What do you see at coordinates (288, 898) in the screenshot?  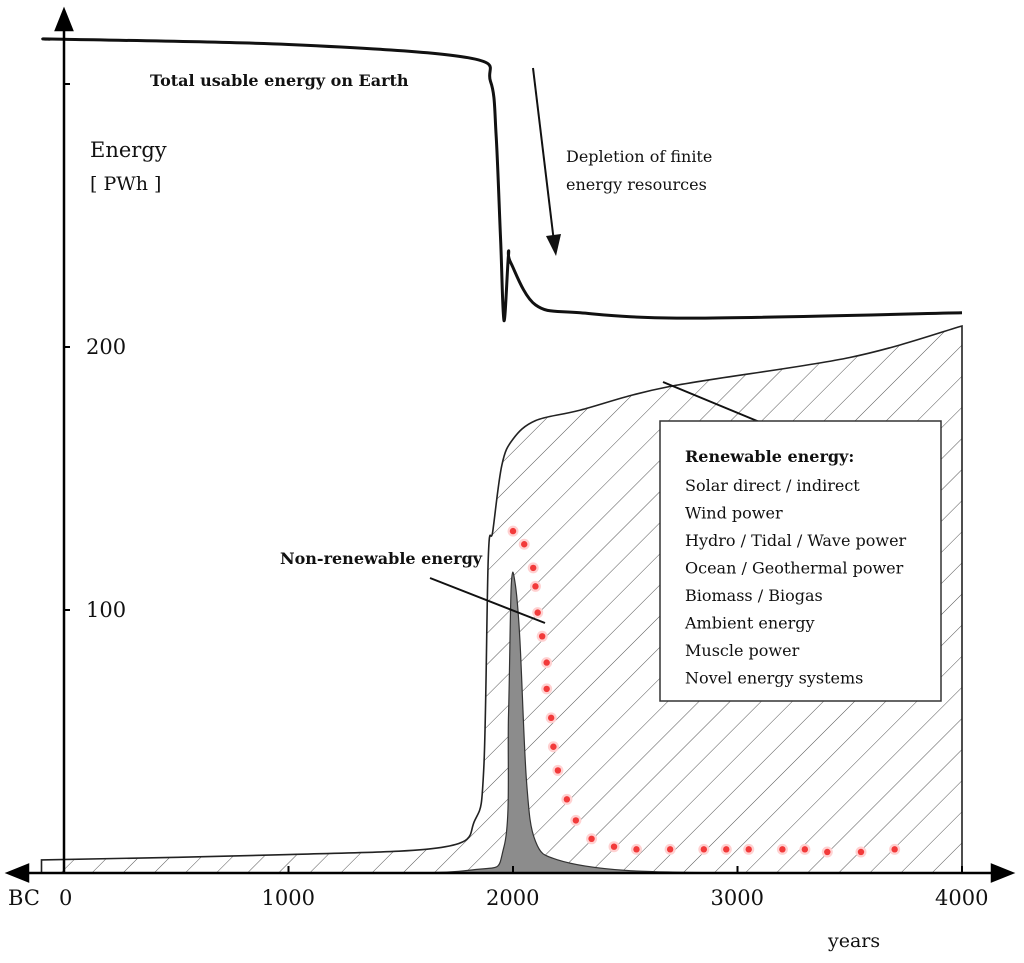 I see `x-tick-label: 1000` at bounding box center [288, 898].